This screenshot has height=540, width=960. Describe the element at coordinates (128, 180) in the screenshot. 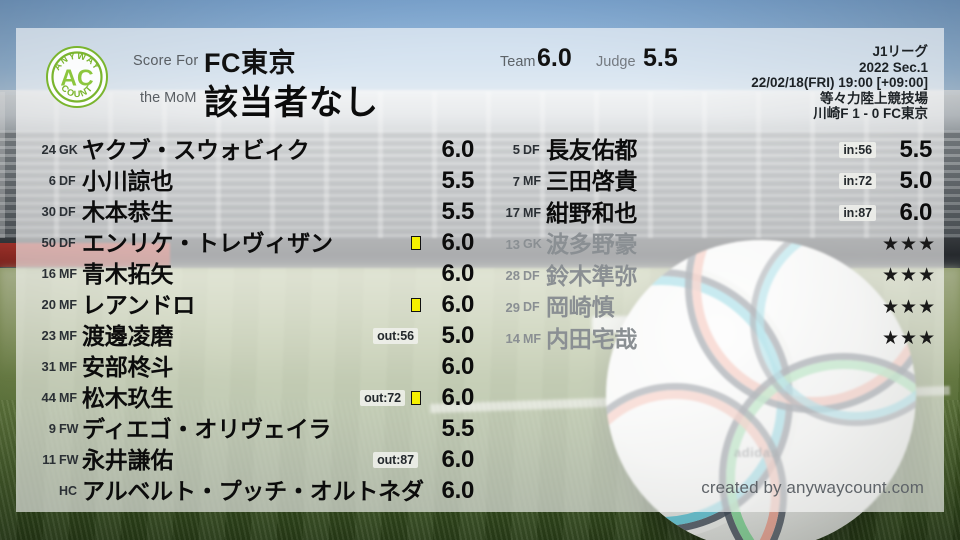

I see `player-name: 小川諒也` at that location.